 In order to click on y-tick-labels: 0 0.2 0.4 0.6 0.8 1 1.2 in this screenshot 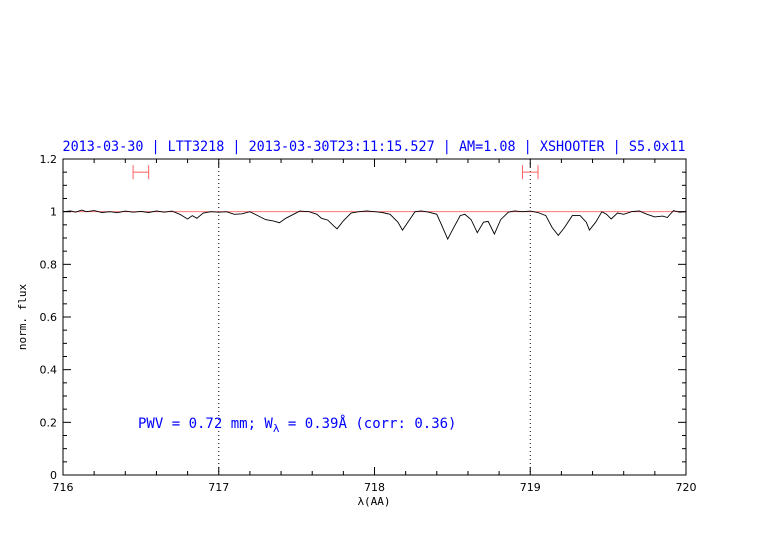, I will do `click(49, 317)`.